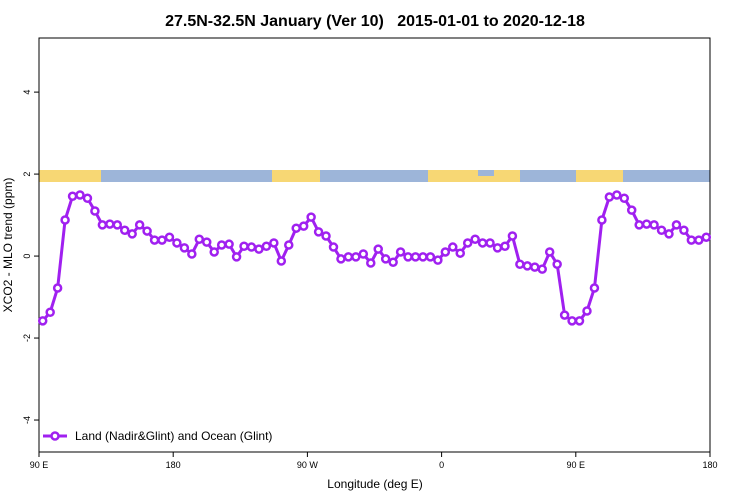  I want to click on x-axis-label: Longitude (deg E), so click(374, 484).